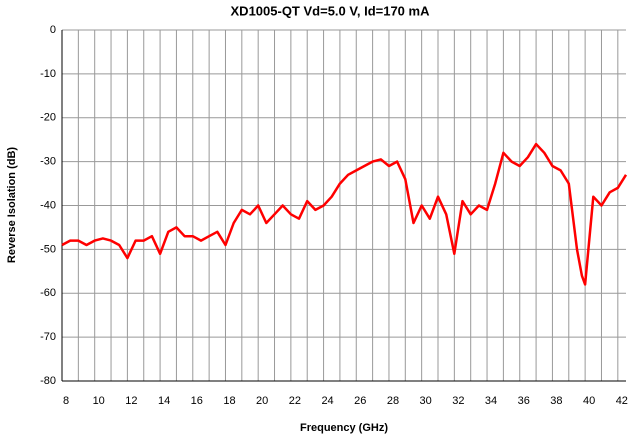 Image resolution: width=633 pixels, height=442 pixels. Describe the element at coordinates (164, 401) in the screenshot. I see `x-tick-label: 14` at that location.